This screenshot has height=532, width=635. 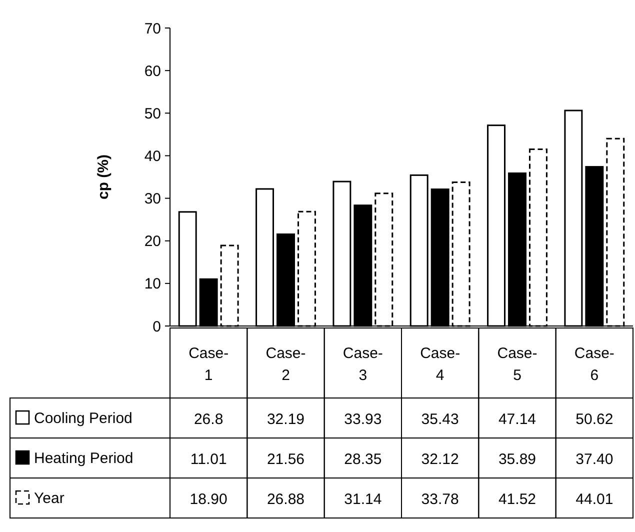 I want to click on x-tick-label: Case-4, so click(x=440, y=364).